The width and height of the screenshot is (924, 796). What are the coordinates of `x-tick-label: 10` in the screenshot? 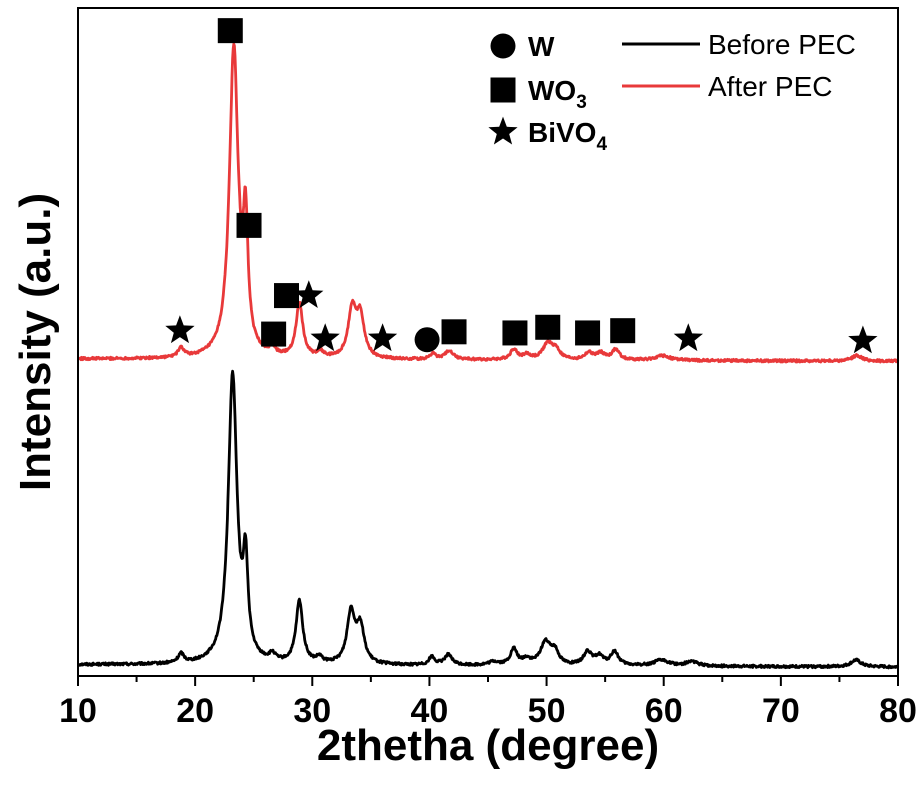 It's located at (78, 711).